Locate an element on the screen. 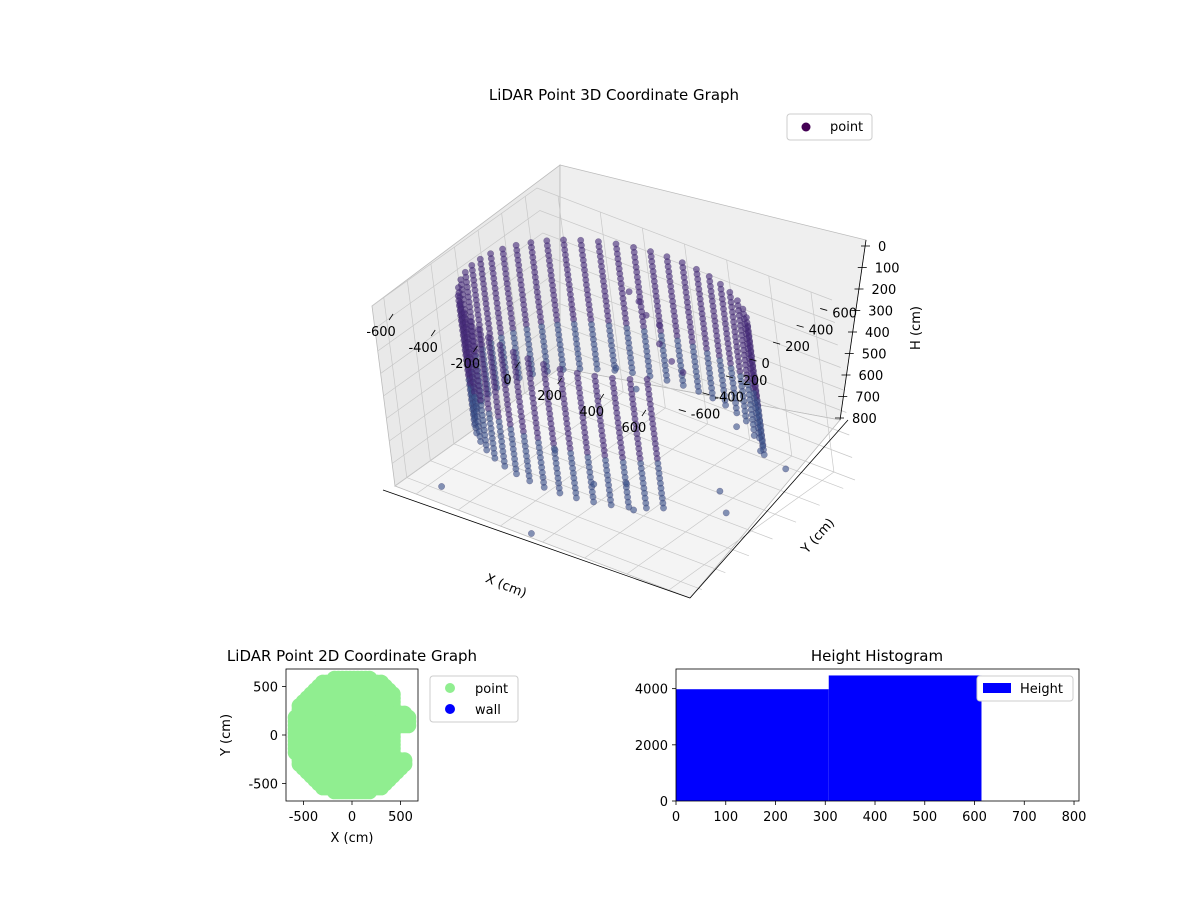 The height and width of the screenshot is (900, 1200). legend-marker-point-2d is located at coordinates (450, 688).